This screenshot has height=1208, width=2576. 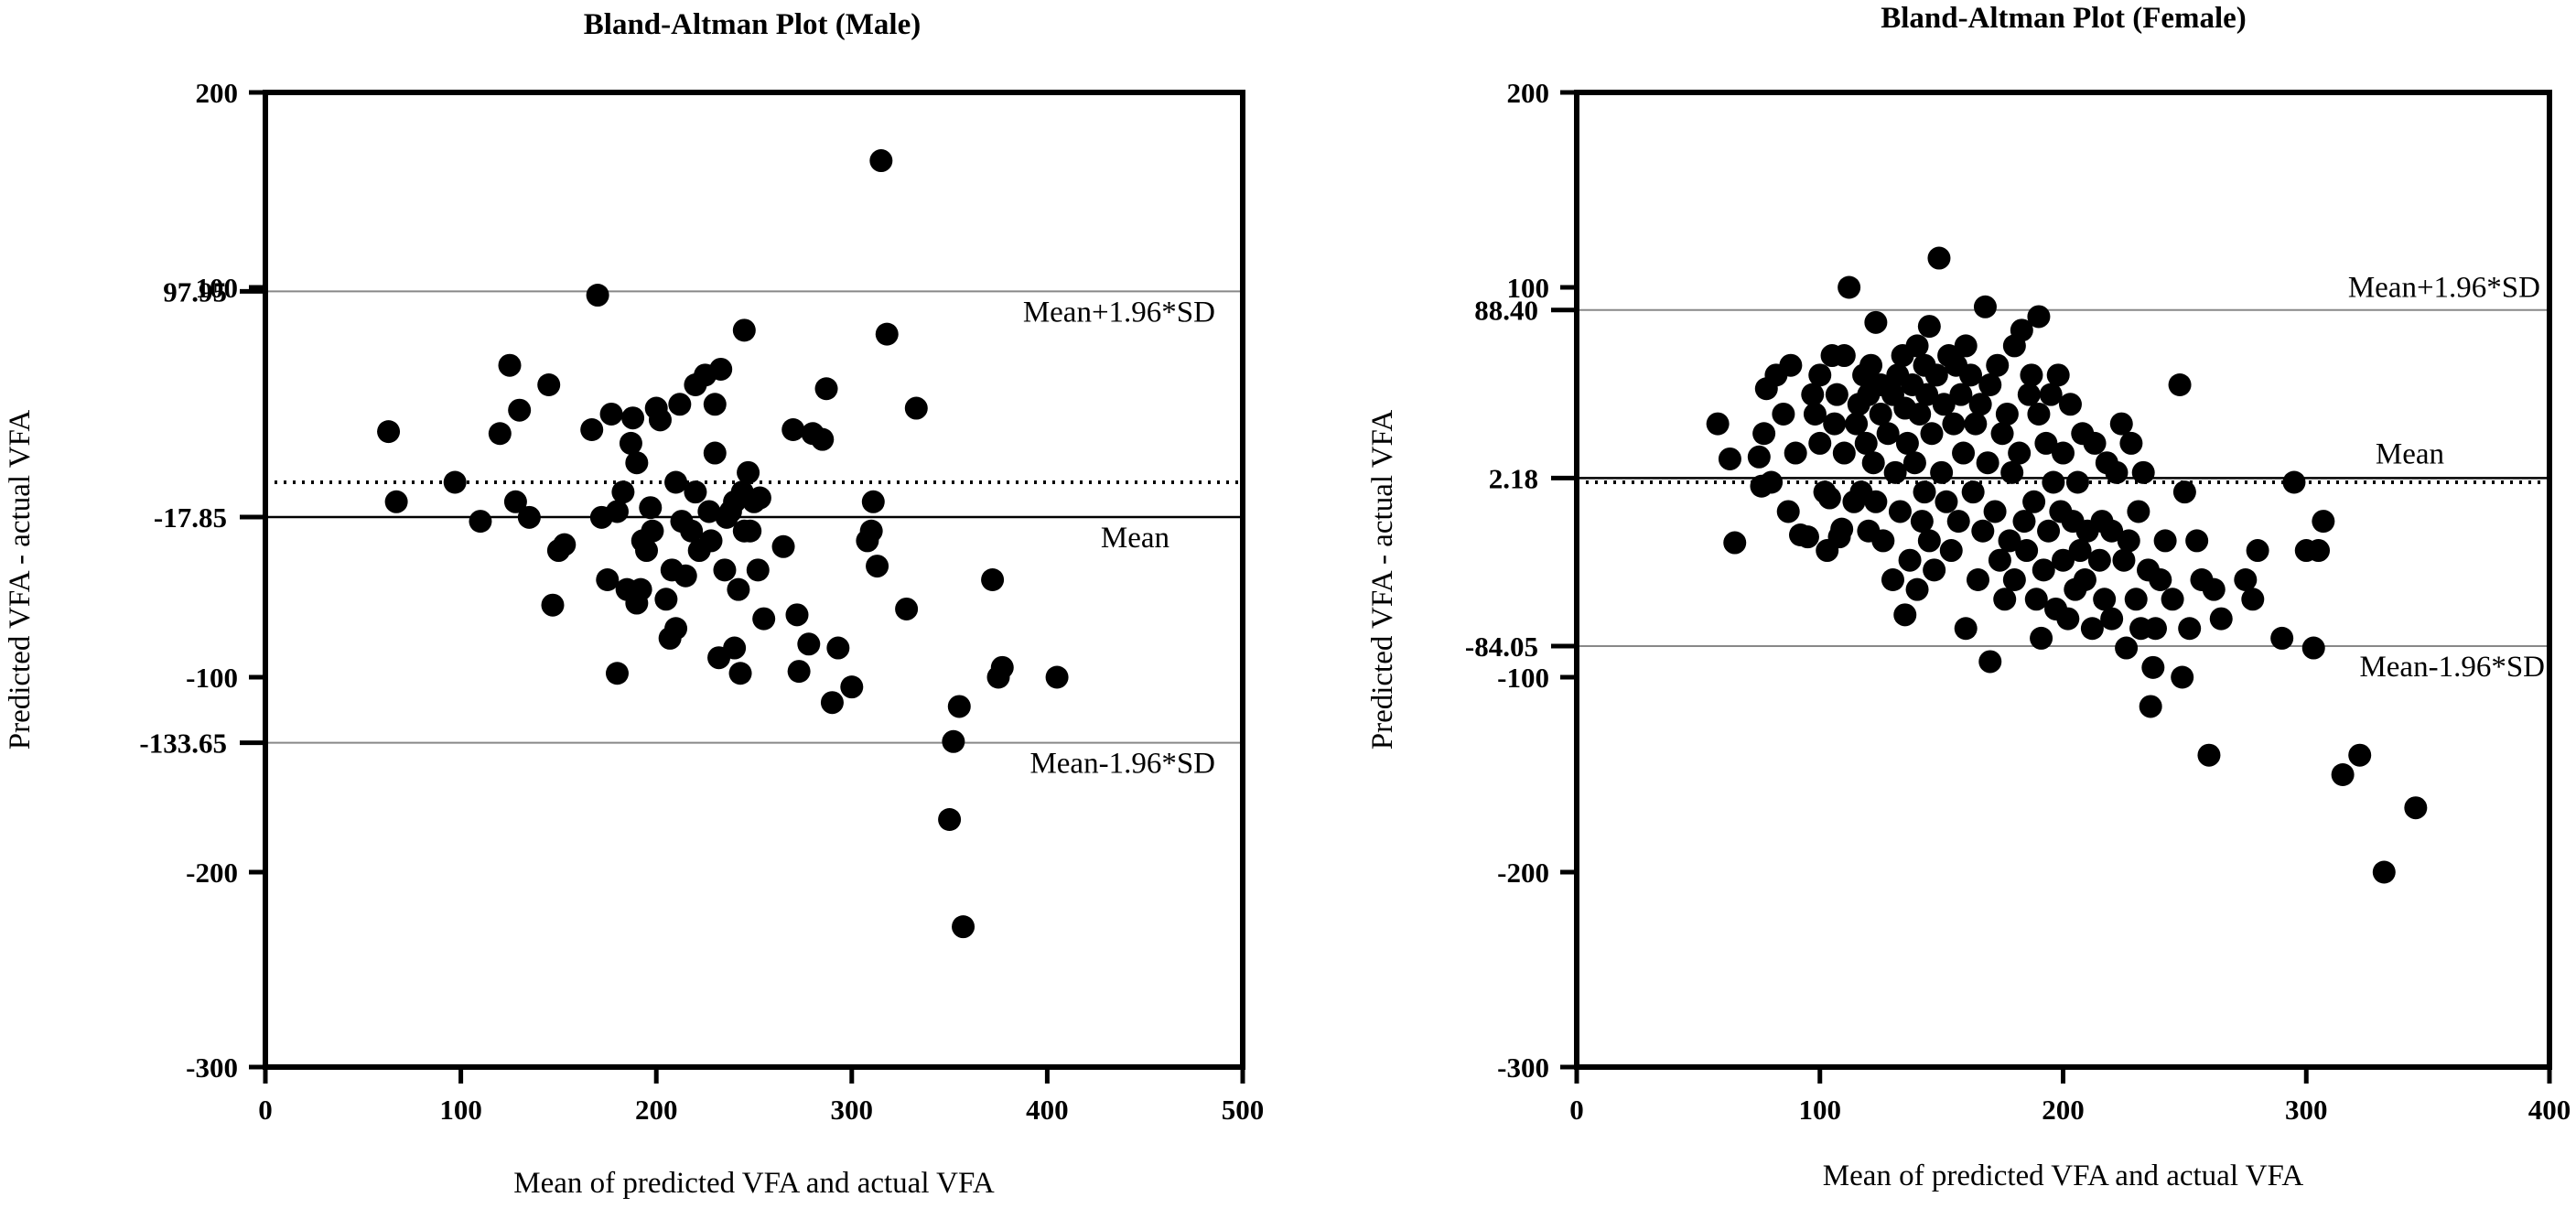 What do you see at coordinates (1119, 312) in the screenshot?
I see `upper-line-annotation: Mean+1.96*SD` at bounding box center [1119, 312].